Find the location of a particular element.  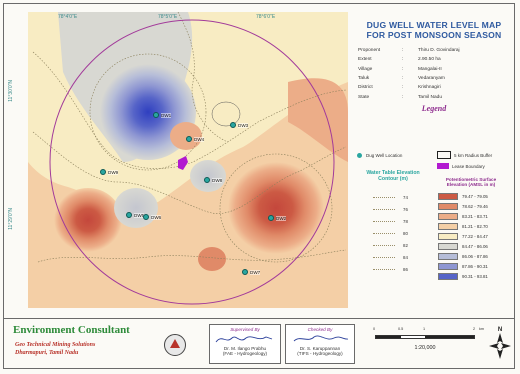

class-label: 90.31 - 93.81 is located at coordinates (475, 276).